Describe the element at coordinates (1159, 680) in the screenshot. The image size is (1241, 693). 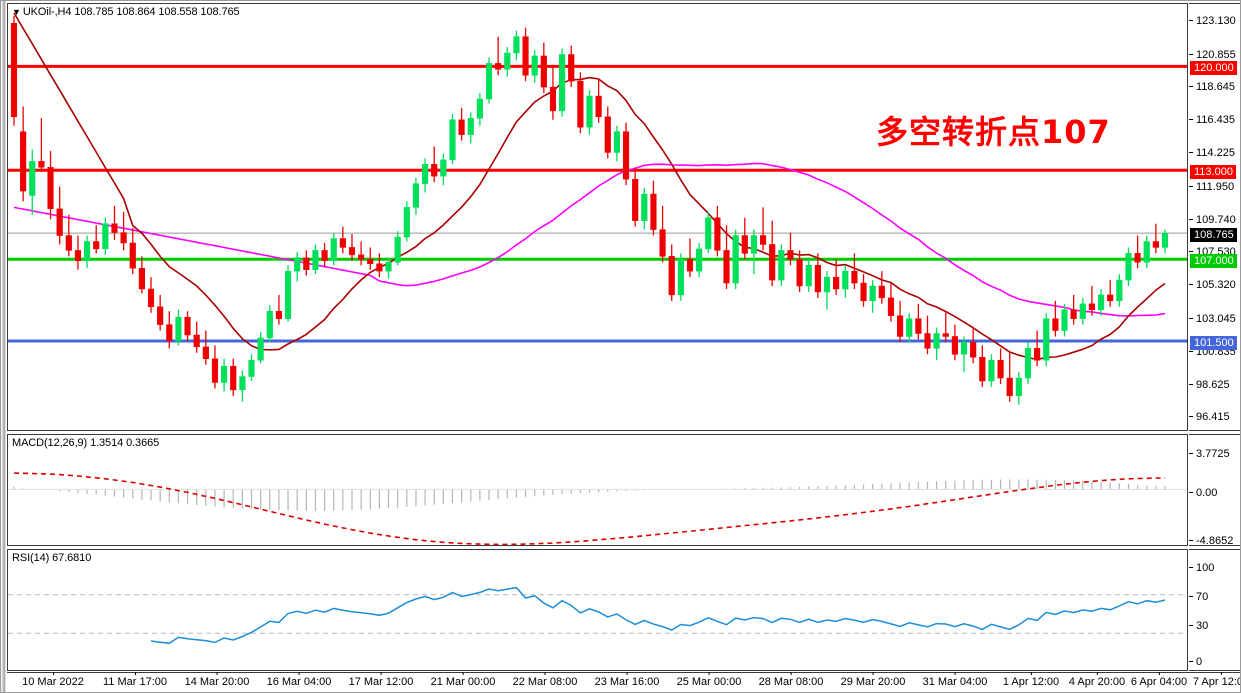
I see `time-tick-label: 6 Apr 04:00` at that location.